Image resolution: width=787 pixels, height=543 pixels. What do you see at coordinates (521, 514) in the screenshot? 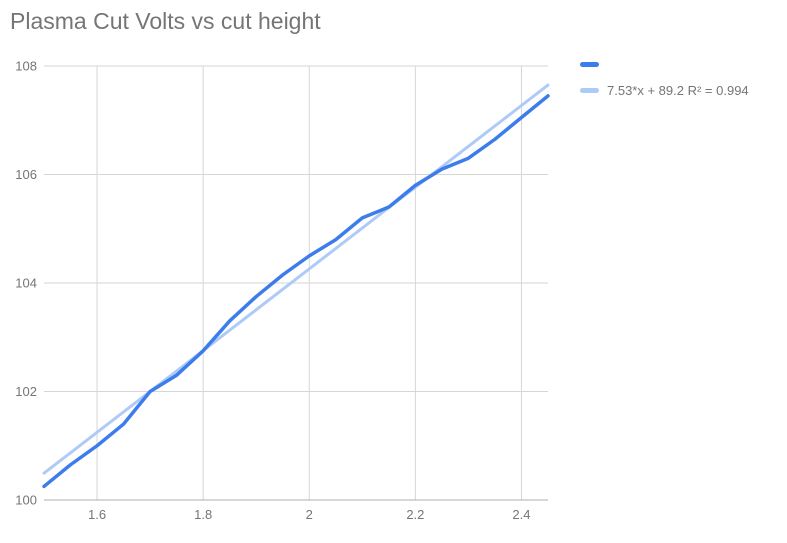
I see `x-tick-label: 2.4` at bounding box center [521, 514].